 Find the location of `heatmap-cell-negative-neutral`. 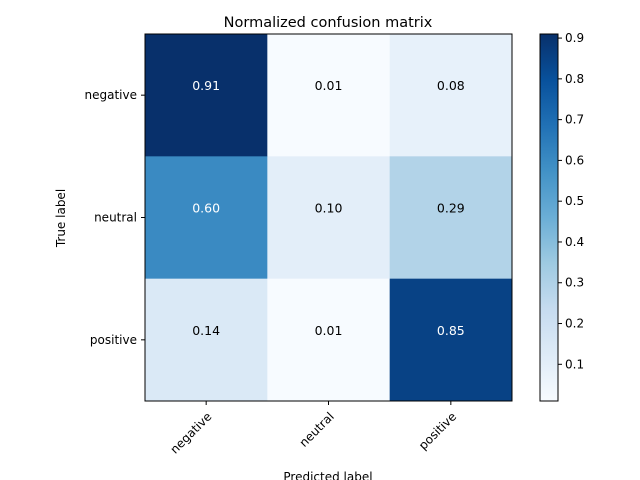

heatmap-cell-negative-neutral is located at coordinates (329, 95).